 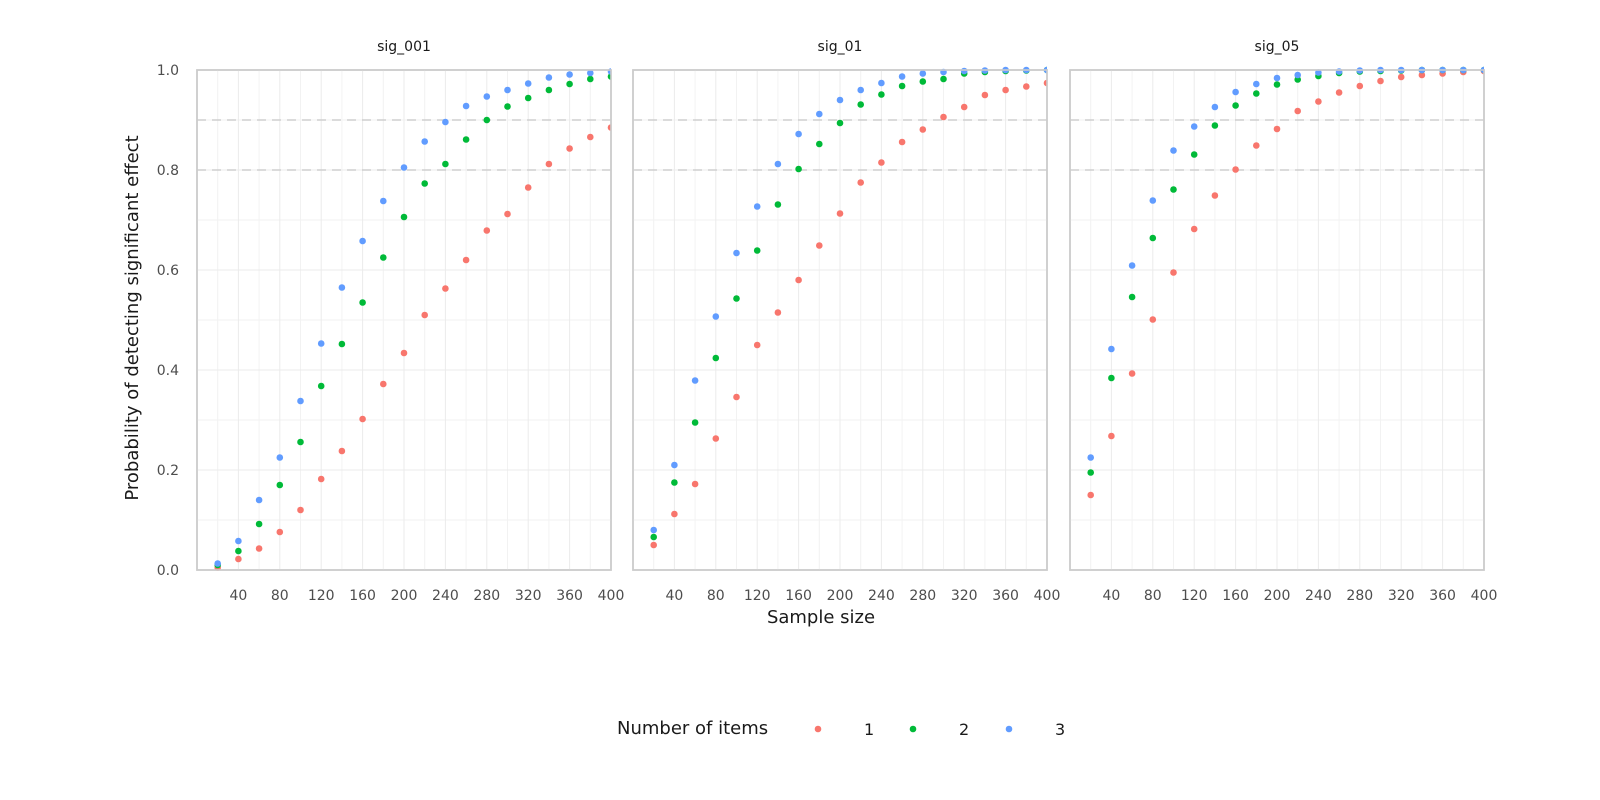 What do you see at coordinates (1047, 596) in the screenshot?
I see `x-tick-label: 400` at bounding box center [1047, 596].